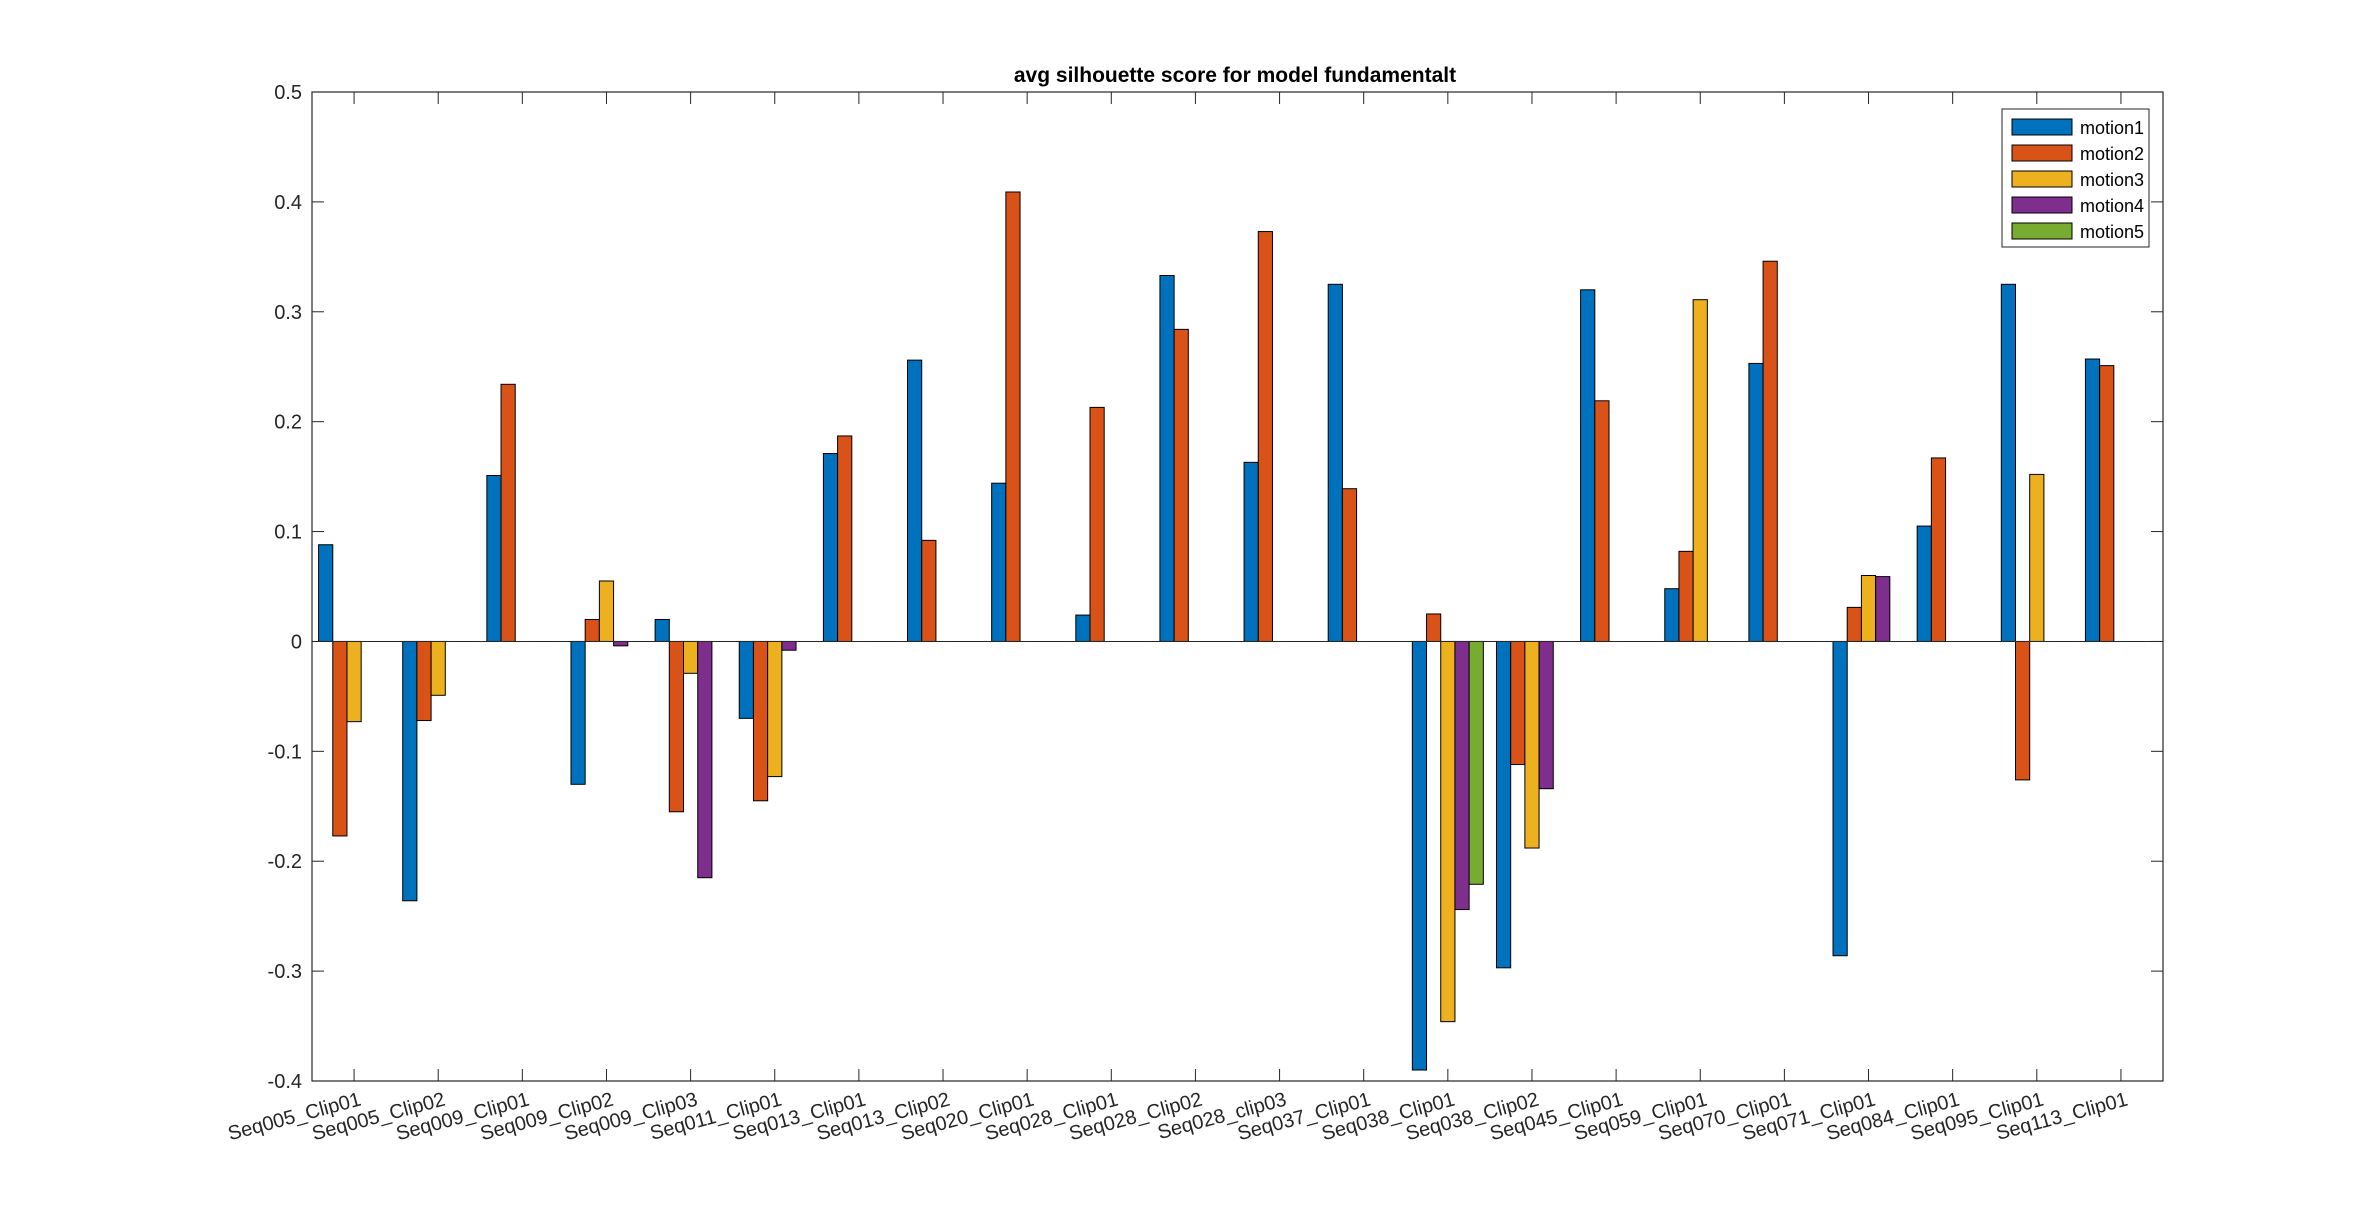 The height and width of the screenshot is (1210, 2378). What do you see at coordinates (326, 593) in the screenshot?
I see `bar-motion1-Seq005_Clip01` at bounding box center [326, 593].